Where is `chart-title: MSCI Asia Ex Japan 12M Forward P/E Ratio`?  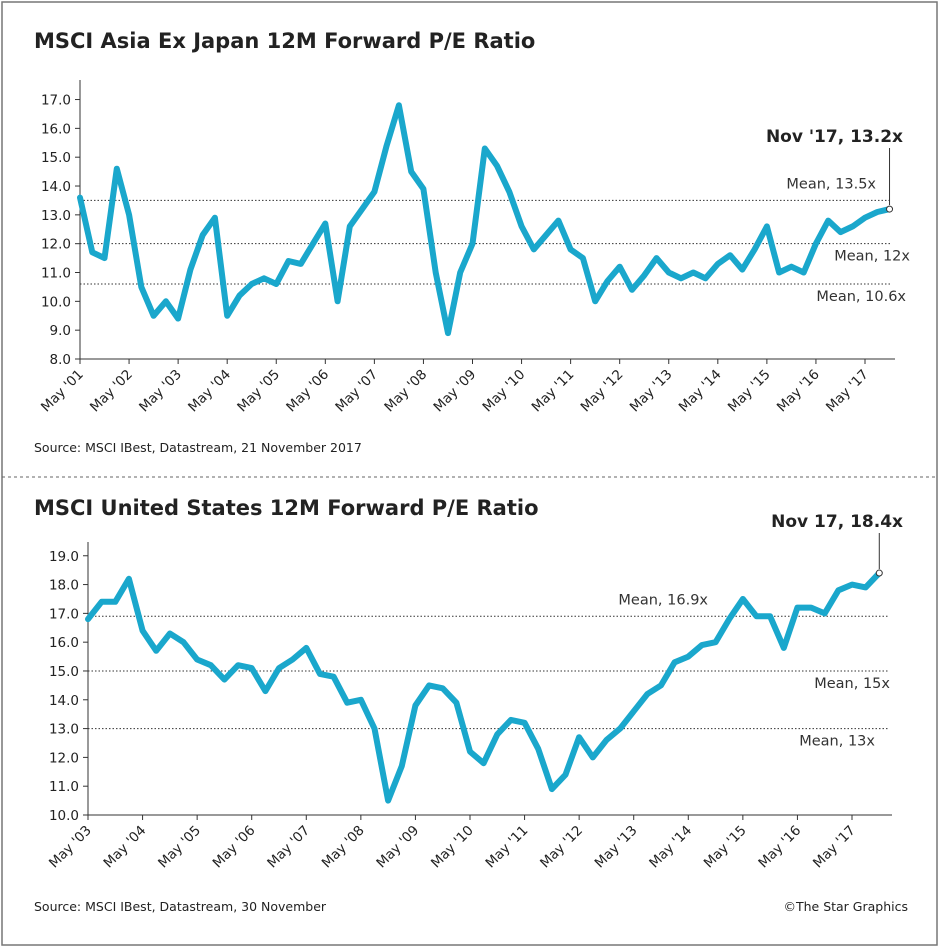 chart-title: MSCI Asia Ex Japan 12M Forward P/E Ratio is located at coordinates (284, 41).